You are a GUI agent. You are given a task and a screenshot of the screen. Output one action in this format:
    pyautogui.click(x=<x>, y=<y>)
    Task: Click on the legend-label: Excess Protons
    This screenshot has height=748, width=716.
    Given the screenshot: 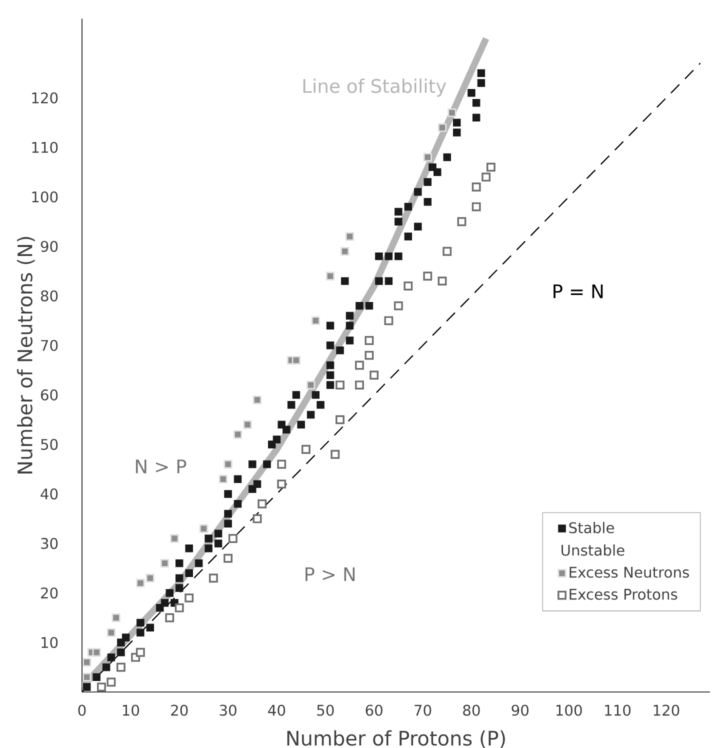 What is the action you would take?
    pyautogui.click(x=624, y=594)
    